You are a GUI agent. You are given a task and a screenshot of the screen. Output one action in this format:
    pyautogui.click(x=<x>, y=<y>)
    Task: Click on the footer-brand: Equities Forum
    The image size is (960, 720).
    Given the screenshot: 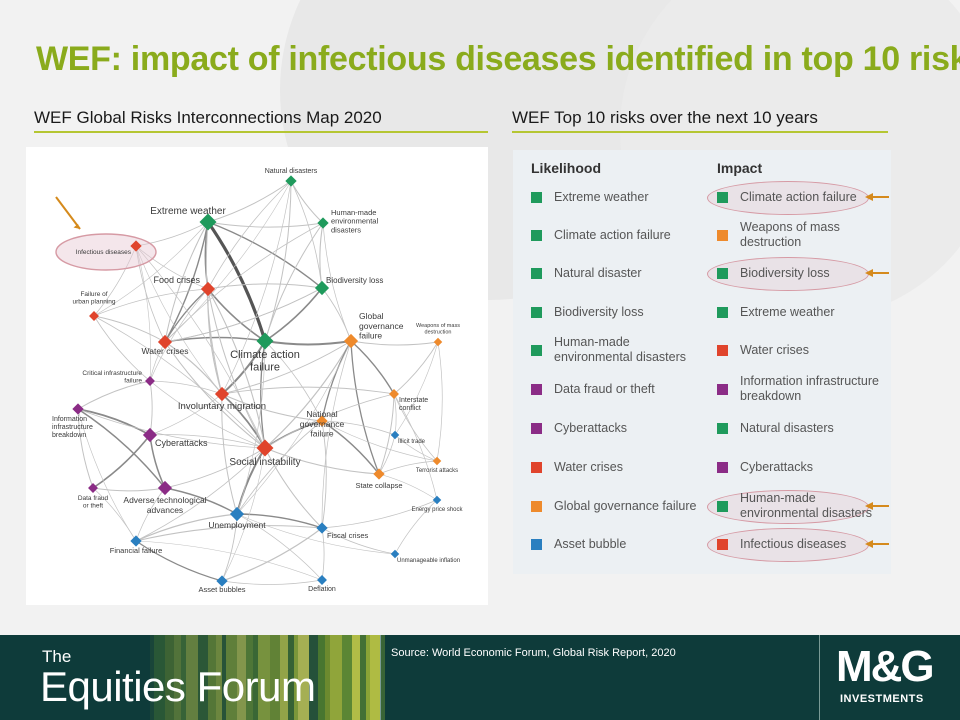 What is the action you would take?
    pyautogui.click(x=178, y=686)
    